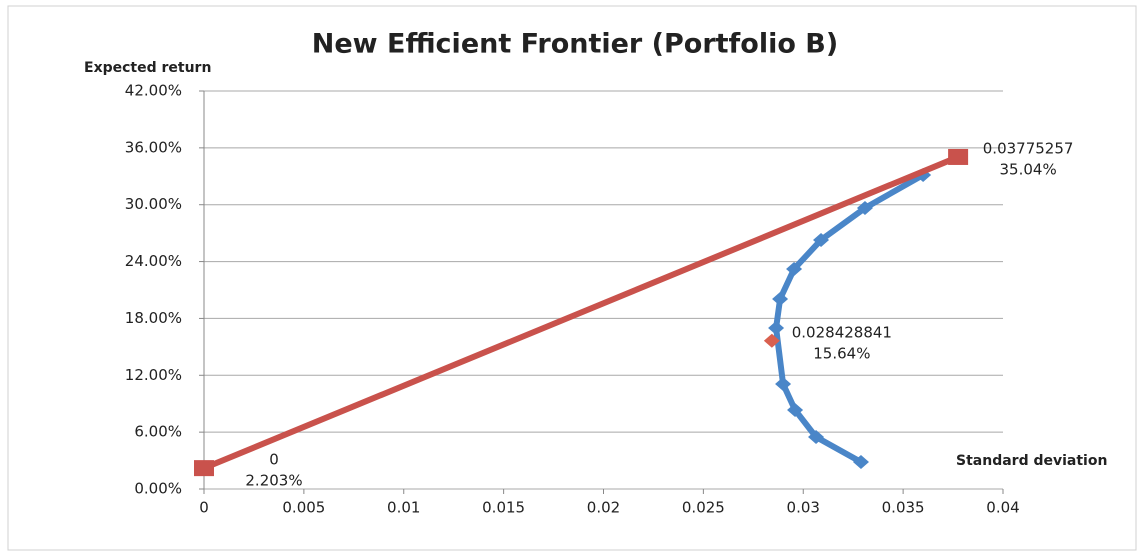  I want to click on data-label-y: 15.64%, so click(841, 353).